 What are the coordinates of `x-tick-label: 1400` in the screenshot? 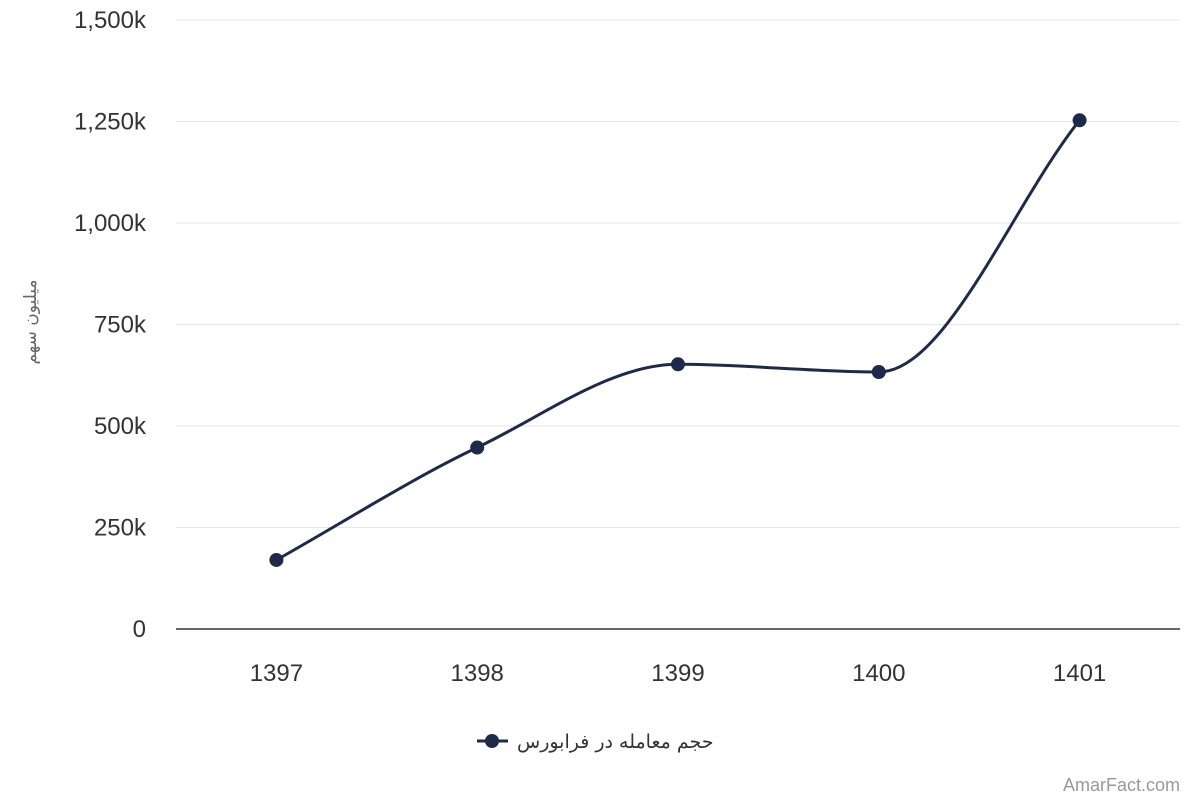 It's located at (878, 673).